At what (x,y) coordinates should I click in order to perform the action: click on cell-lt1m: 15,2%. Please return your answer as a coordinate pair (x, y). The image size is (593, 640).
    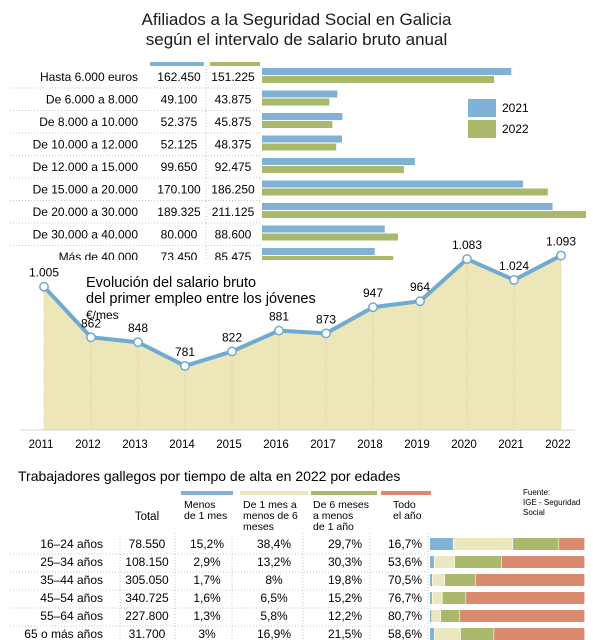
    Looking at the image, I should click on (207, 544).